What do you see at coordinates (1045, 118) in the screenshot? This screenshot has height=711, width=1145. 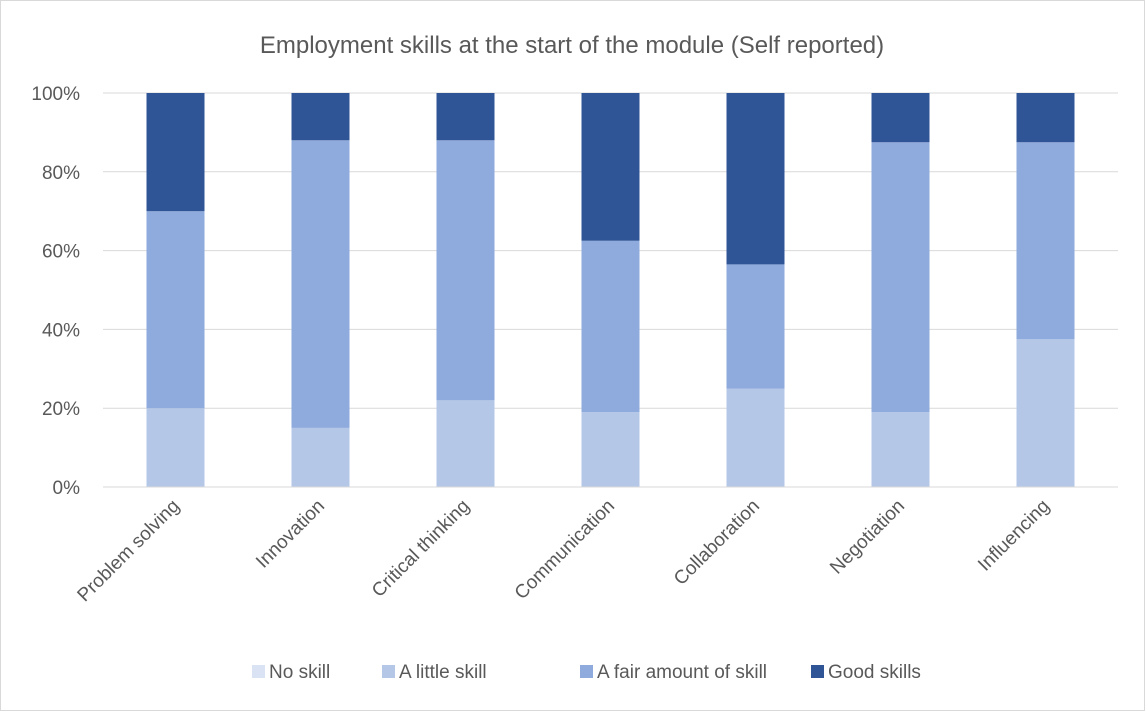 I see `bar-segment-good-skills-influencing` at bounding box center [1045, 118].